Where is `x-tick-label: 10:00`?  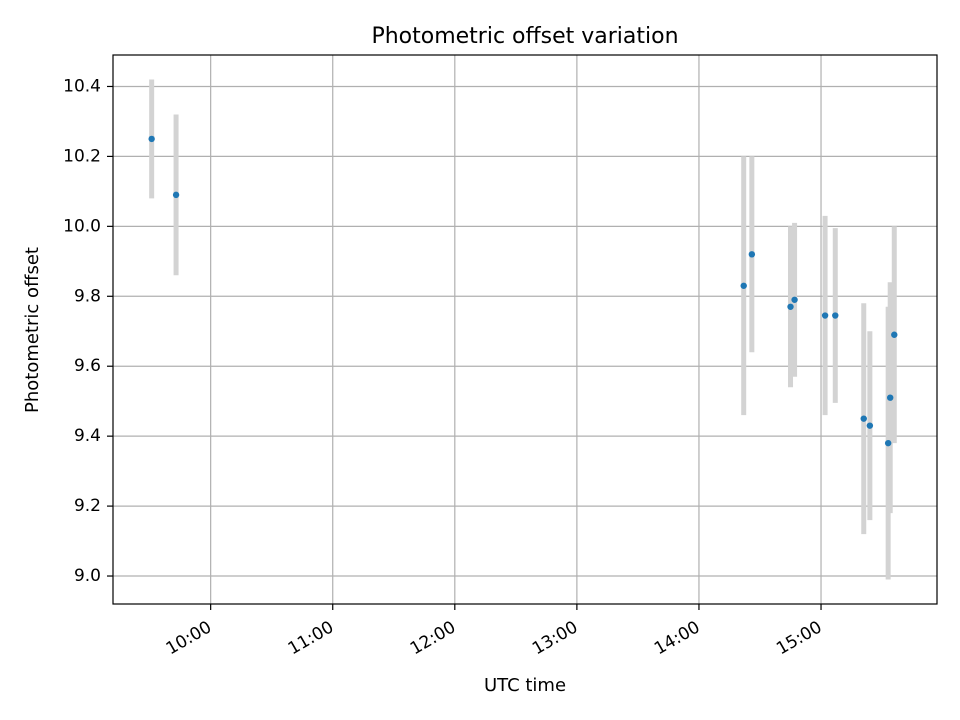
x-tick-label: 10:00 is located at coordinates (189, 638).